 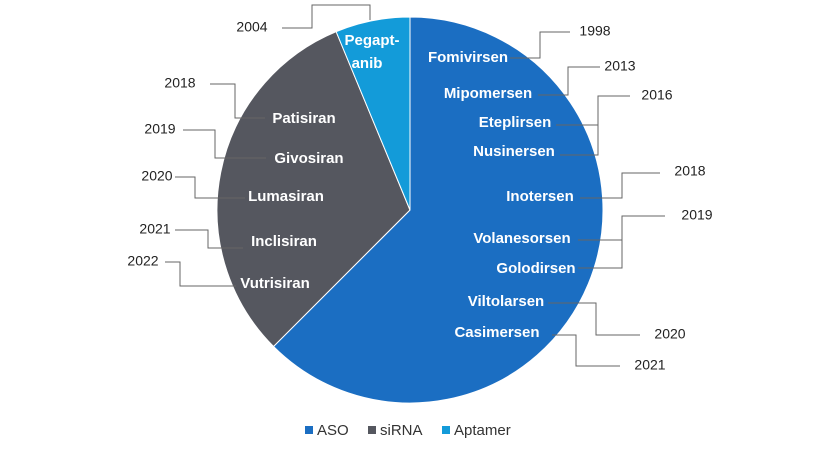 What do you see at coordinates (488, 93) in the screenshot?
I see `drug-name: Mipomersen` at bounding box center [488, 93].